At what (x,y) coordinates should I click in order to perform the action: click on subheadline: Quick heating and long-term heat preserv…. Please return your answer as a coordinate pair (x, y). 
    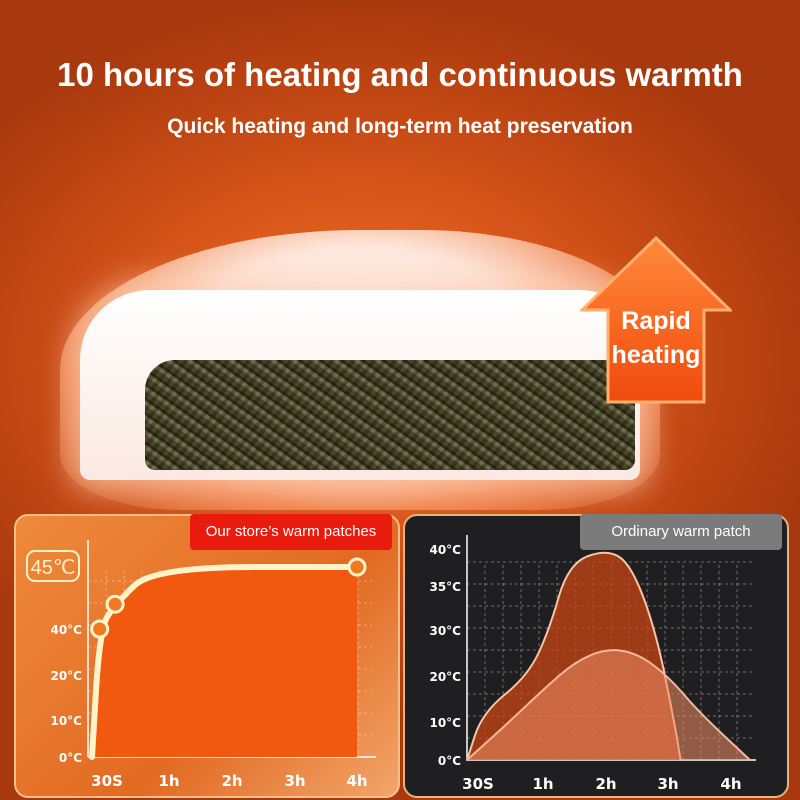
    Looking at the image, I should click on (400, 126).